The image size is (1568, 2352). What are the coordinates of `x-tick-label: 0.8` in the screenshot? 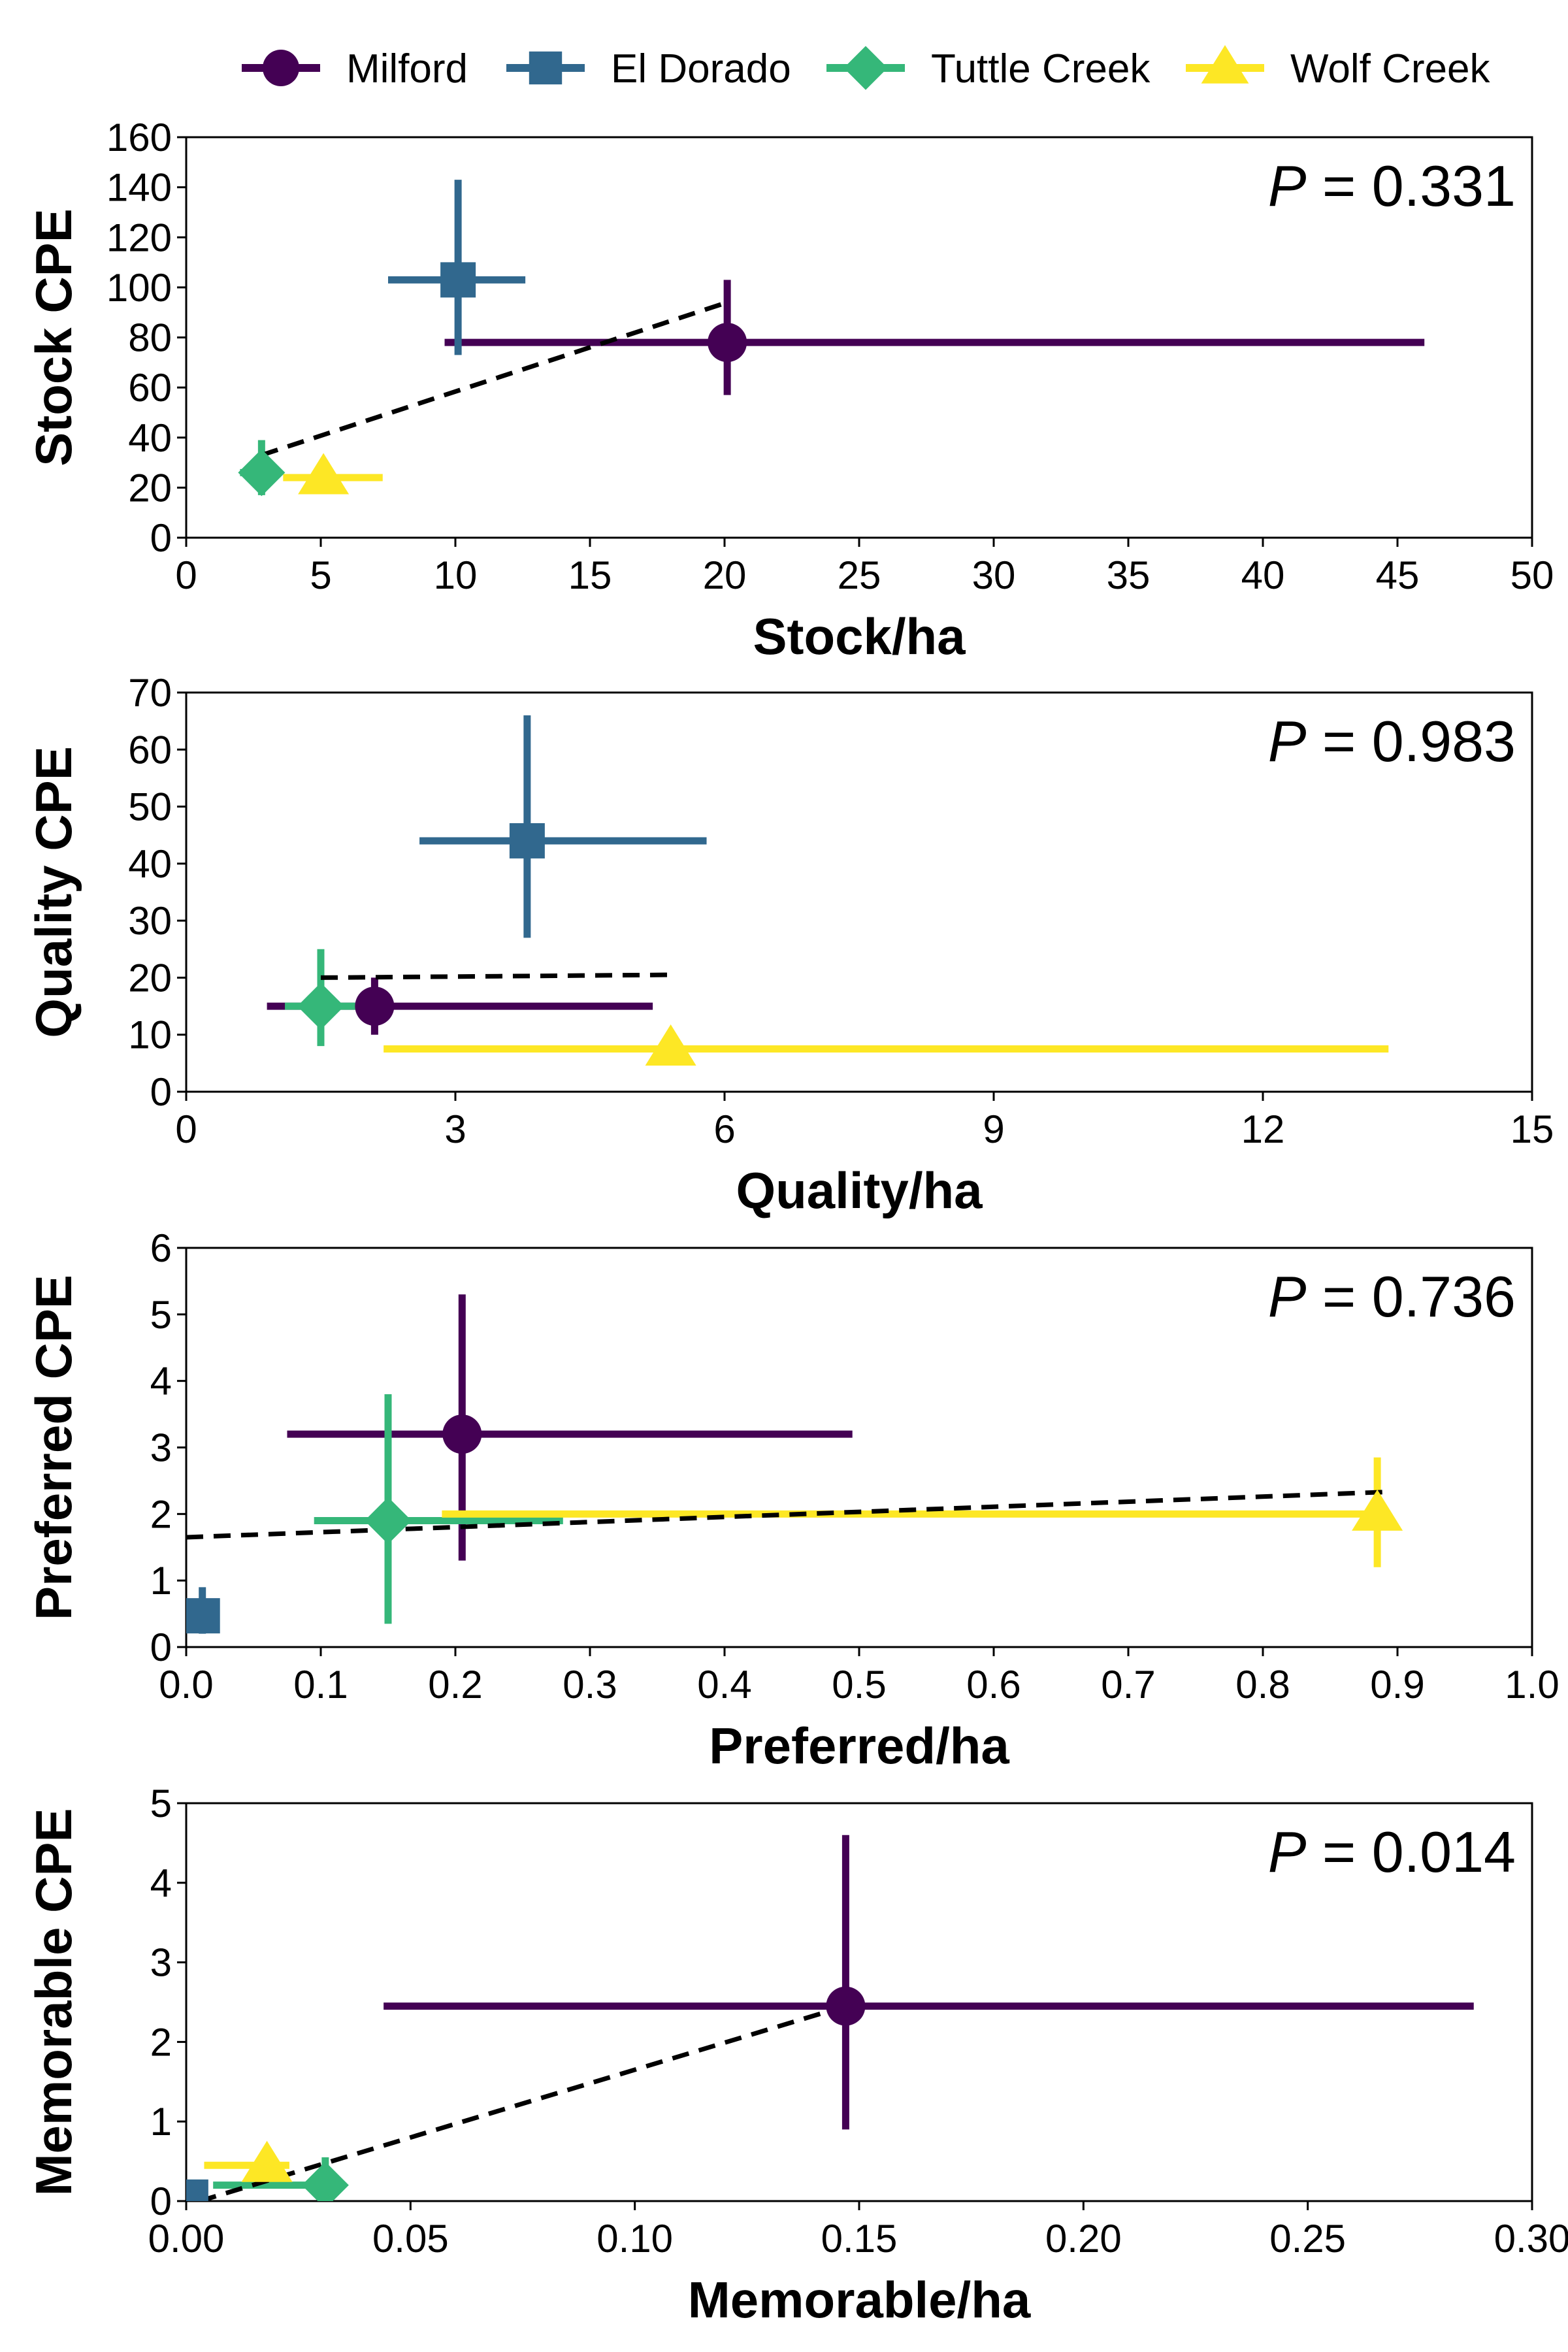 It's located at (1262, 1685).